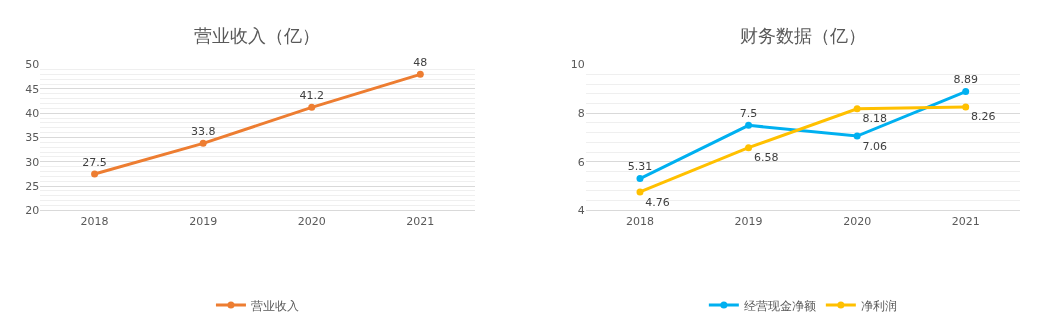 Image resolution: width=1040 pixels, height=330 pixels. What do you see at coordinates (32, 89) in the screenshot?
I see `y-tick-label: 45` at bounding box center [32, 89].